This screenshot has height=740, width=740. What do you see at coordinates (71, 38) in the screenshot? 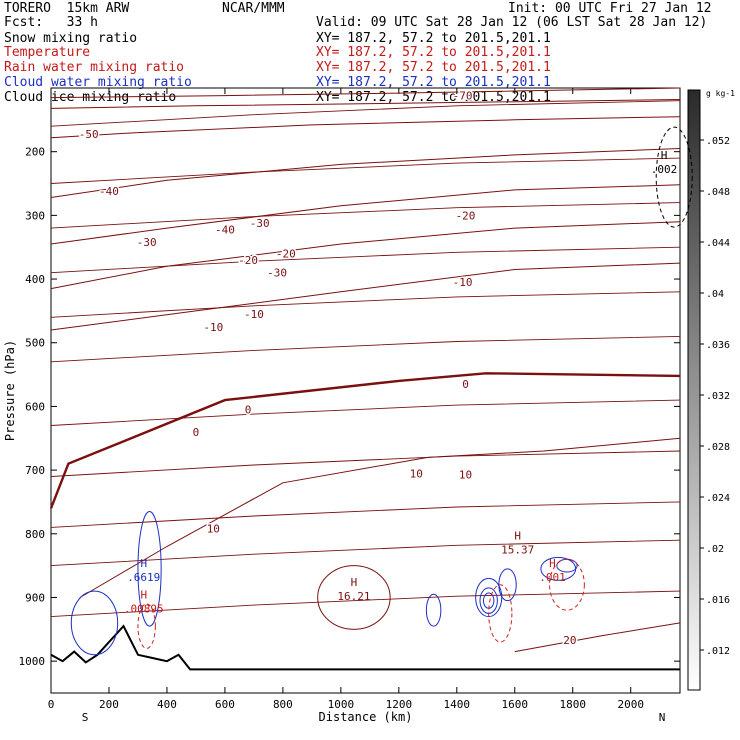
I see `field-name-snow: Snow mixing ratio` at bounding box center [71, 38].